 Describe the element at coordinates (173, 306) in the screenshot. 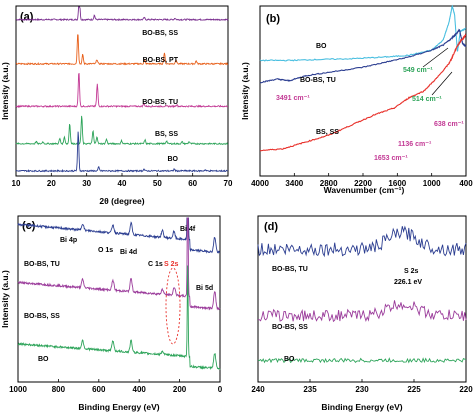

I see `c-s2s-highlight` at that location.